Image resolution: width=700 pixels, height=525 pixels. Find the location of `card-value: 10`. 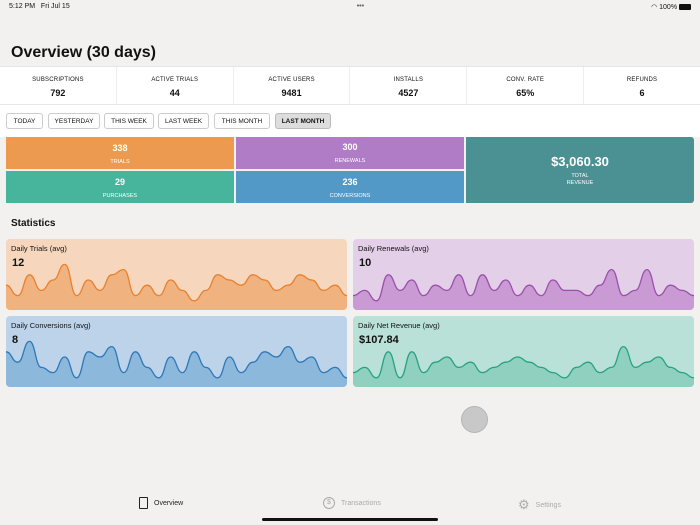

card-value: 10 is located at coordinates (365, 263).